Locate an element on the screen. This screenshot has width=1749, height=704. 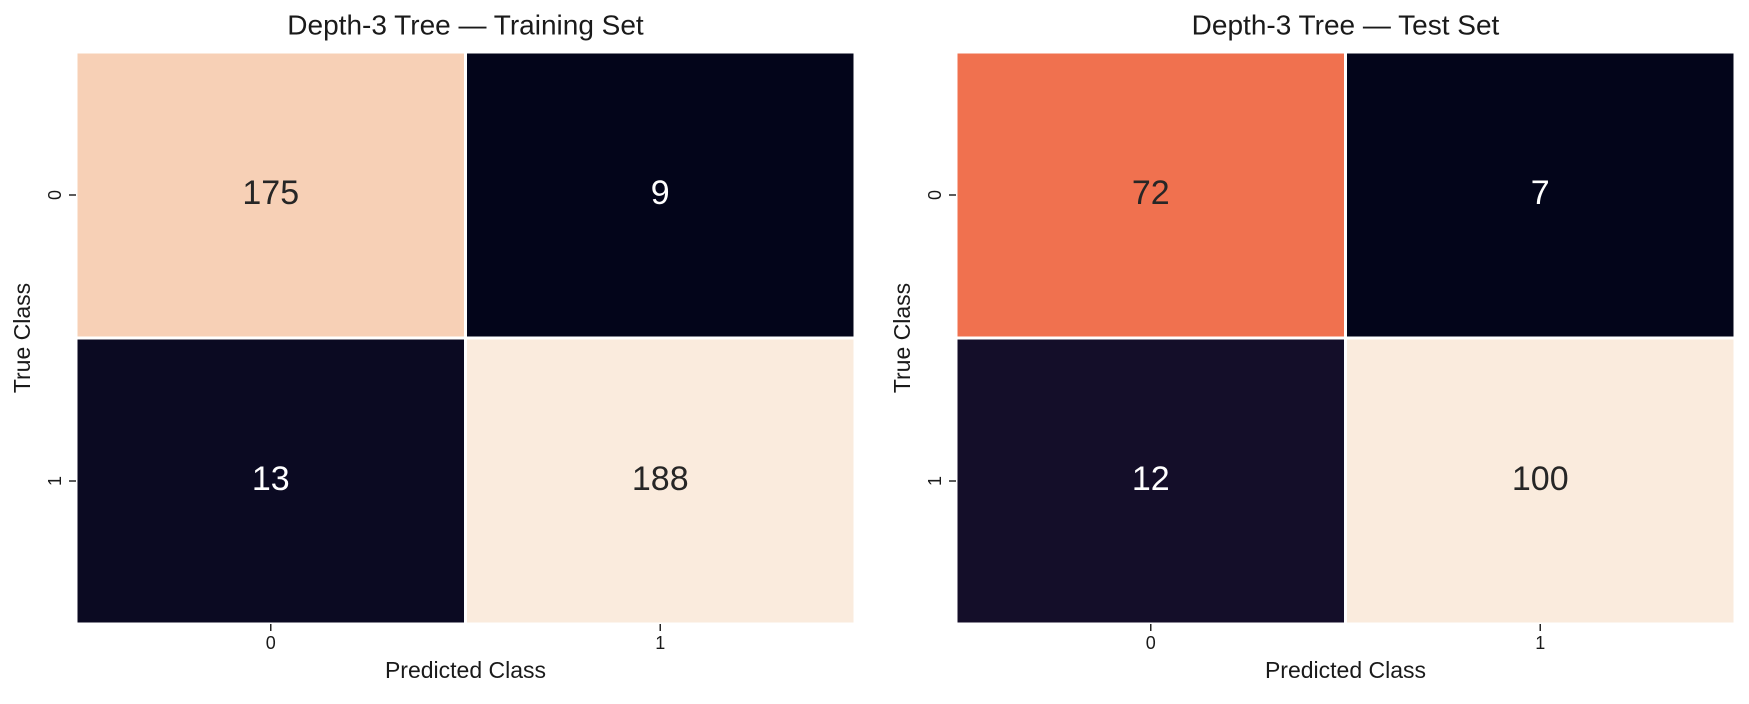
chart-title: Depth-3 Tree — Test Set is located at coordinates (1346, 24).